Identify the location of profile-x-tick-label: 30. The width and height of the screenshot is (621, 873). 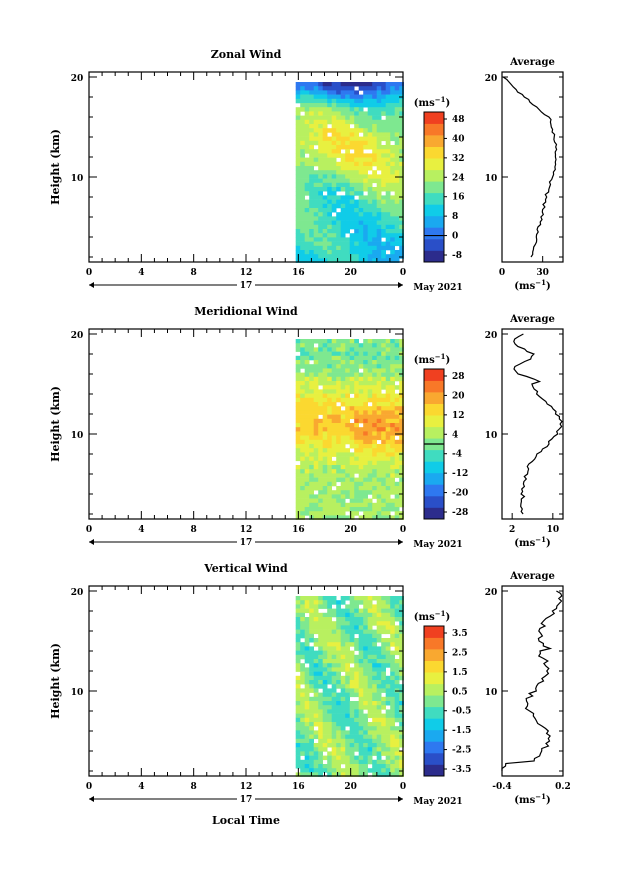
(542, 273).